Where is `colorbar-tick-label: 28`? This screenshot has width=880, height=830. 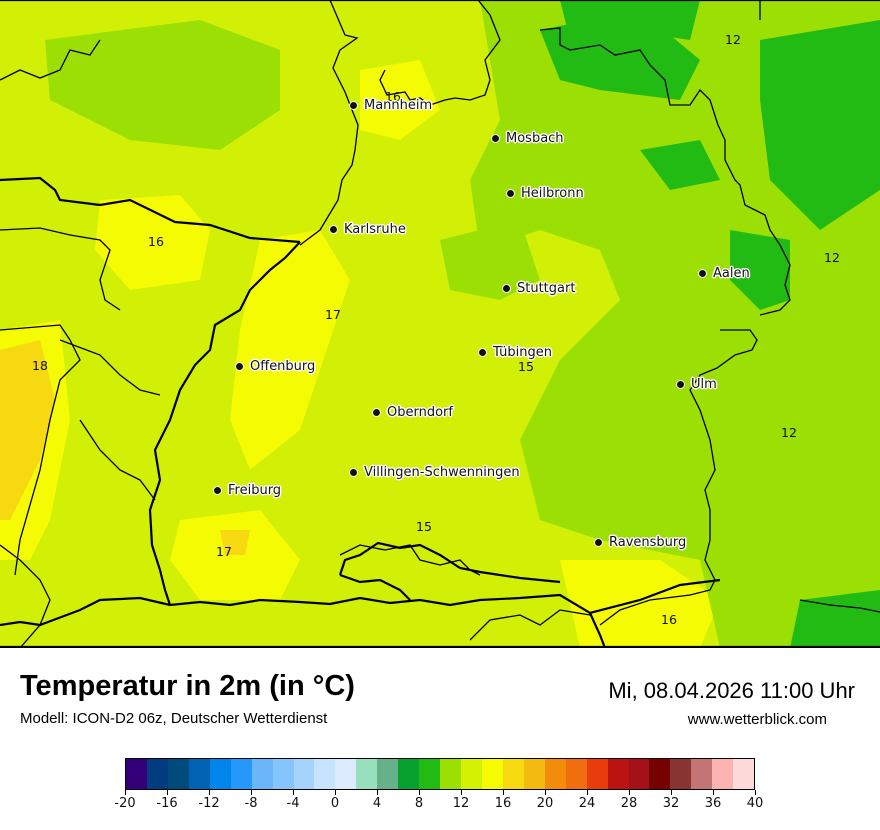 colorbar-tick-label: 28 is located at coordinates (629, 803).